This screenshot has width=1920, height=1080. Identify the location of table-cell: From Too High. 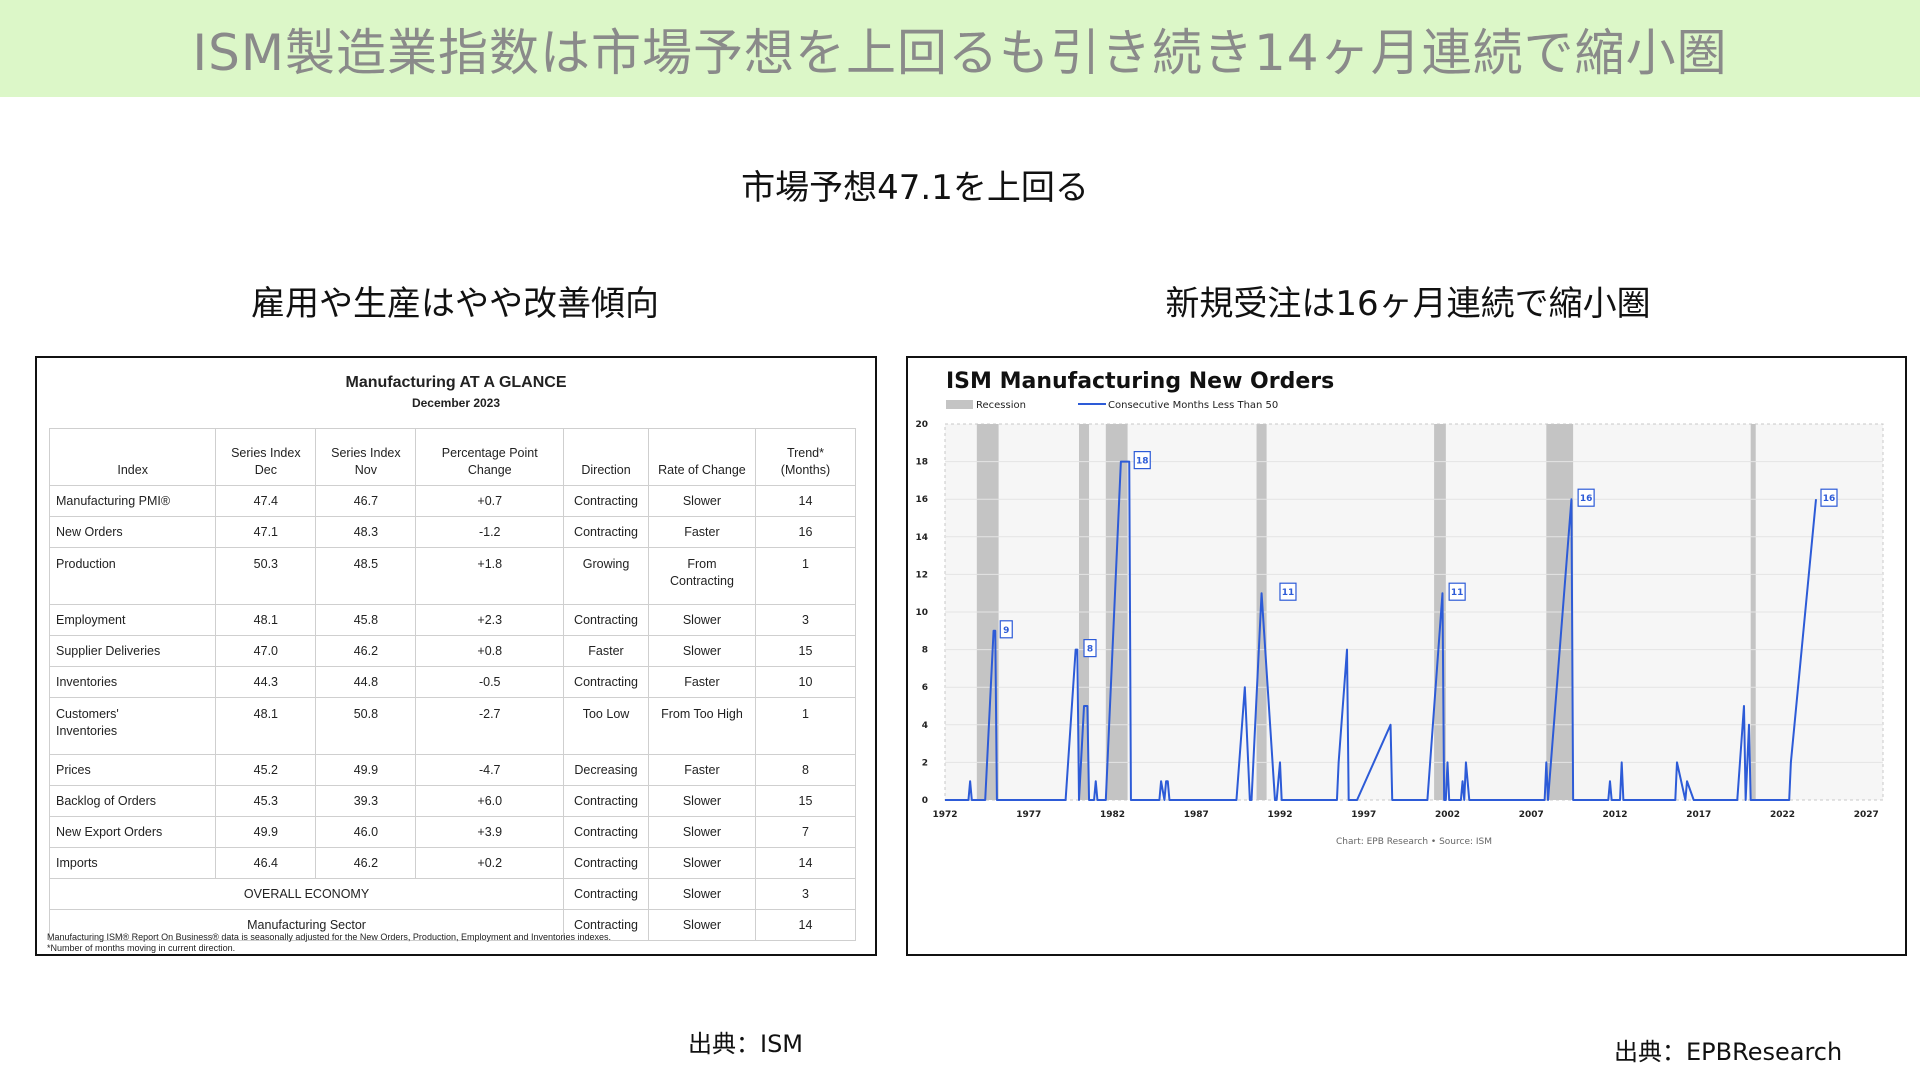
(701, 726).